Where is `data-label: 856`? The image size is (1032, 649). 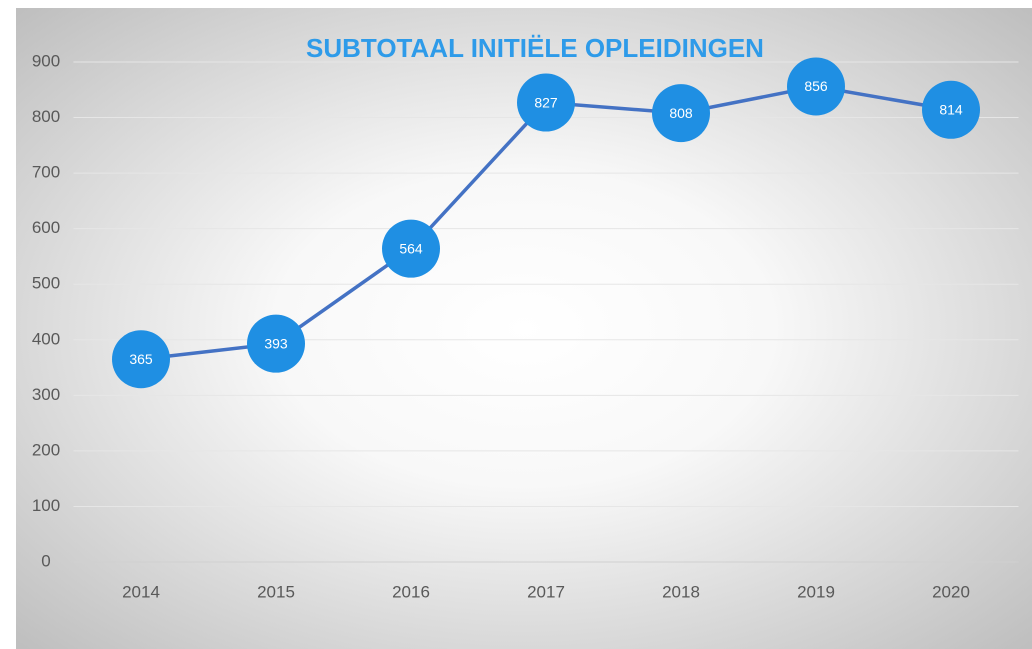
data-label: 856 is located at coordinates (816, 86).